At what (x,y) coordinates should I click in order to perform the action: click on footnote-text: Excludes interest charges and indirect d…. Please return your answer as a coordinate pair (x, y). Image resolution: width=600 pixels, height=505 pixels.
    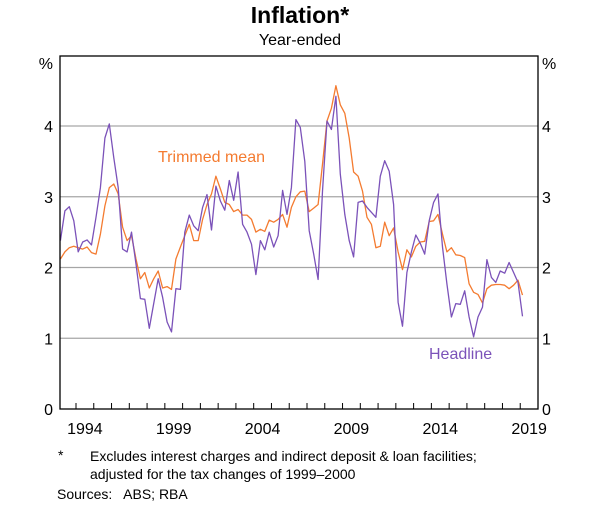
    Looking at the image, I should click on (310, 465).